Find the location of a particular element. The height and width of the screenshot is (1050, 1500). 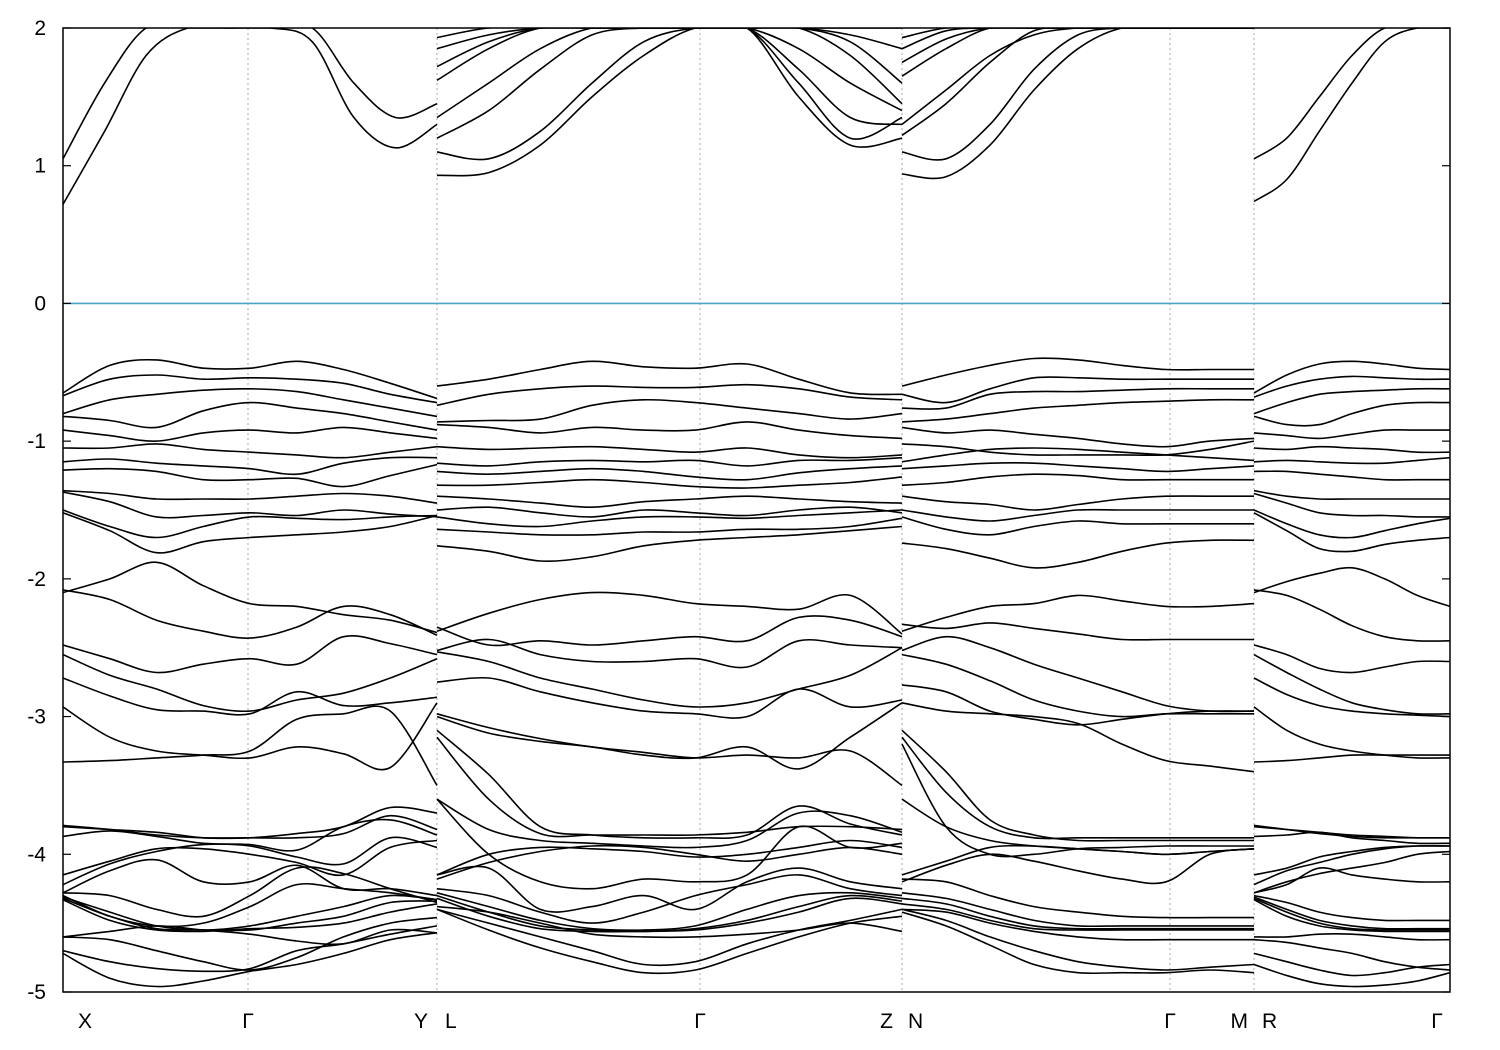

y-tick-label: -5 is located at coordinates (36, 992).